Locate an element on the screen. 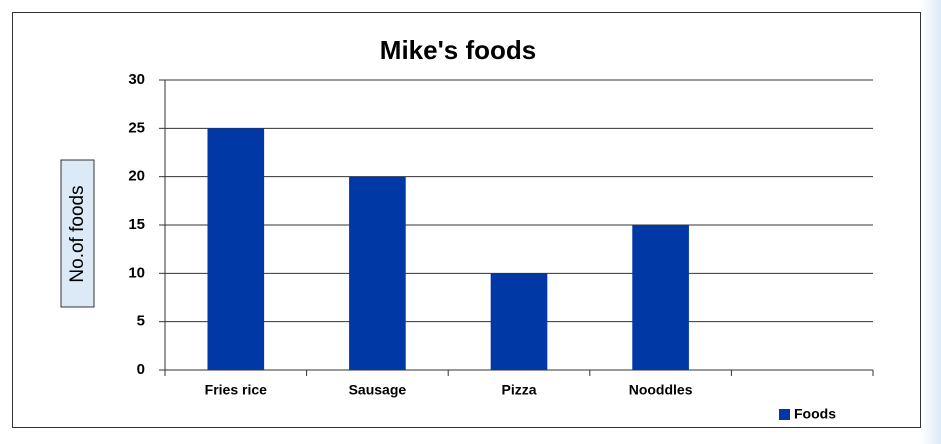 The width and height of the screenshot is (941, 444). y-tick-label: 20 is located at coordinates (136, 176).